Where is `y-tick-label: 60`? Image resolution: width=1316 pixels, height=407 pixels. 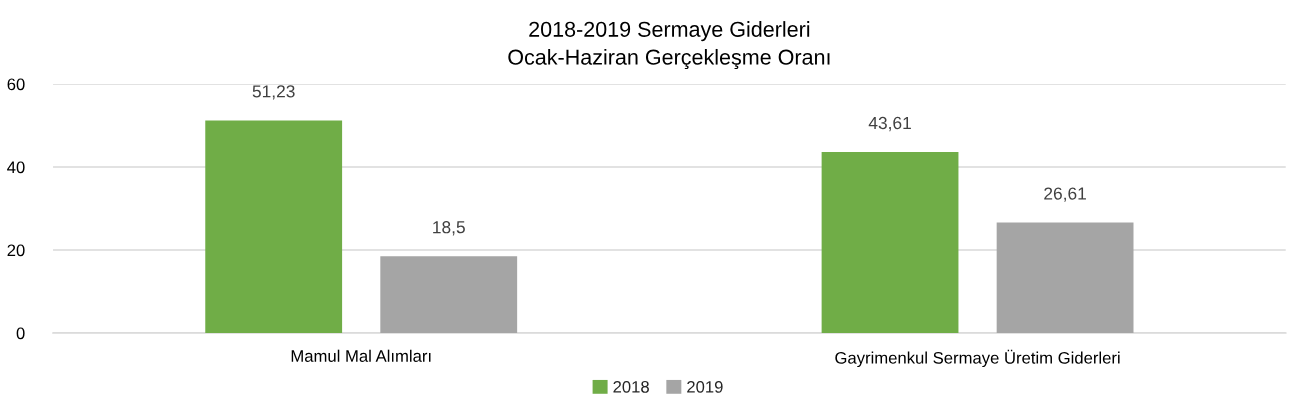 y-tick-label: 60 is located at coordinates (16, 84).